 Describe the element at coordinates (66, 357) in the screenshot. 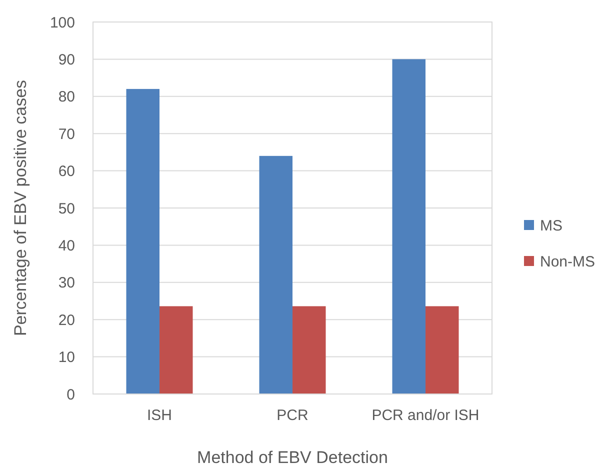

I see `y-tick-label: 10` at that location.